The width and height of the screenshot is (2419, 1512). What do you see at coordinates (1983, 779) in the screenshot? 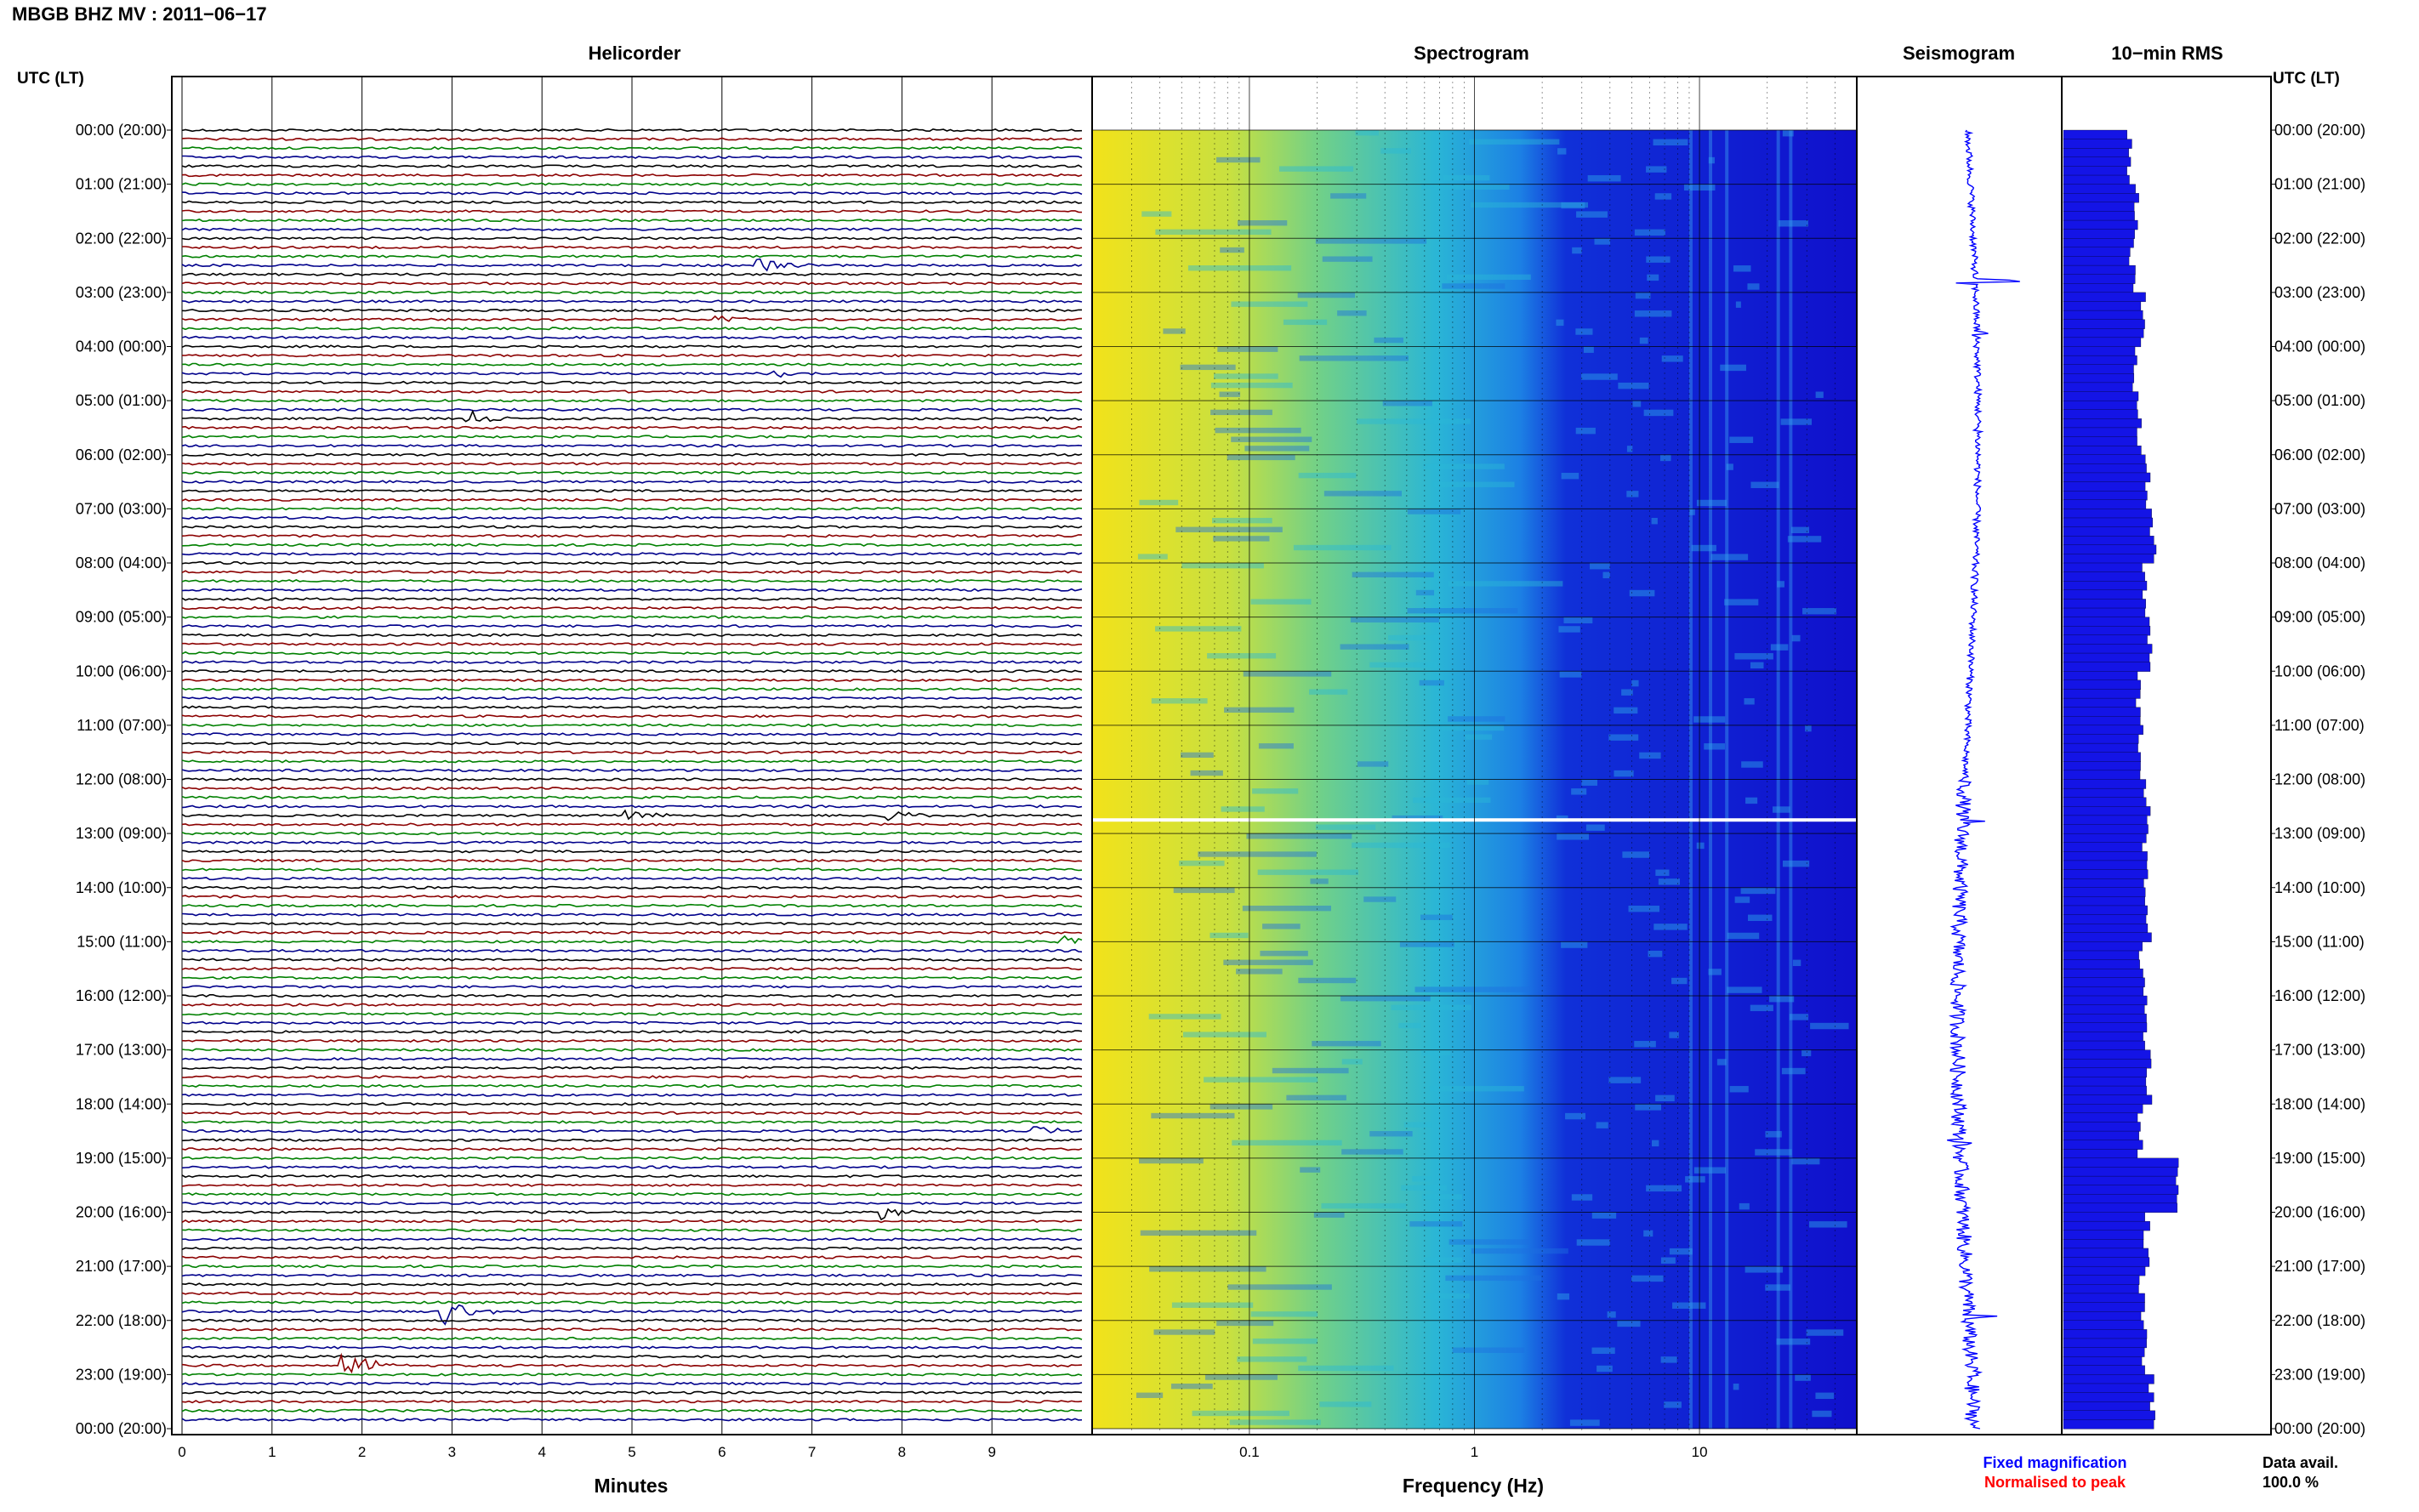
I see `seismogram-trace` at bounding box center [1983, 779].